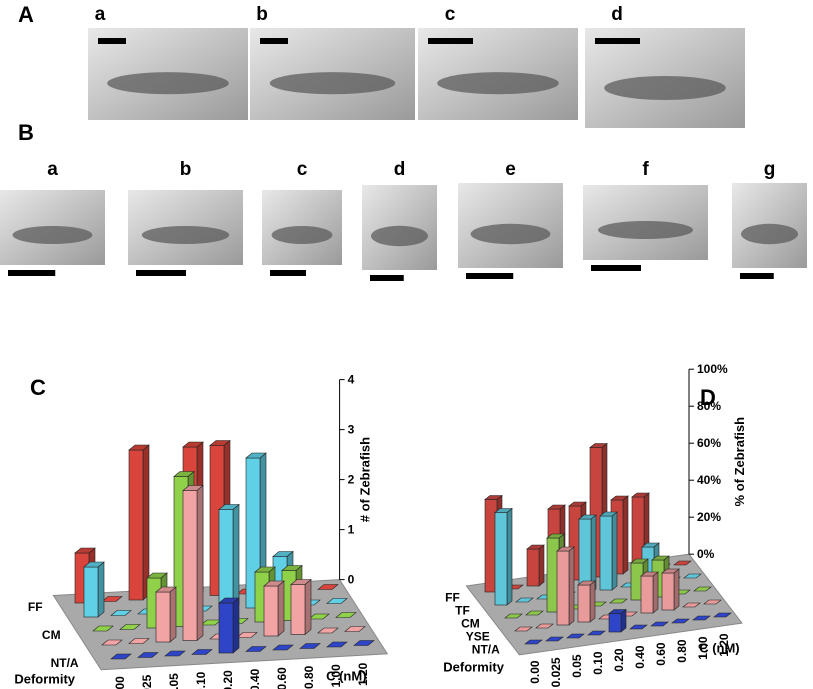 The width and height of the screenshot is (813, 689). What do you see at coordinates (262, 14) in the screenshot?
I see `image-label: b` at bounding box center [262, 14].